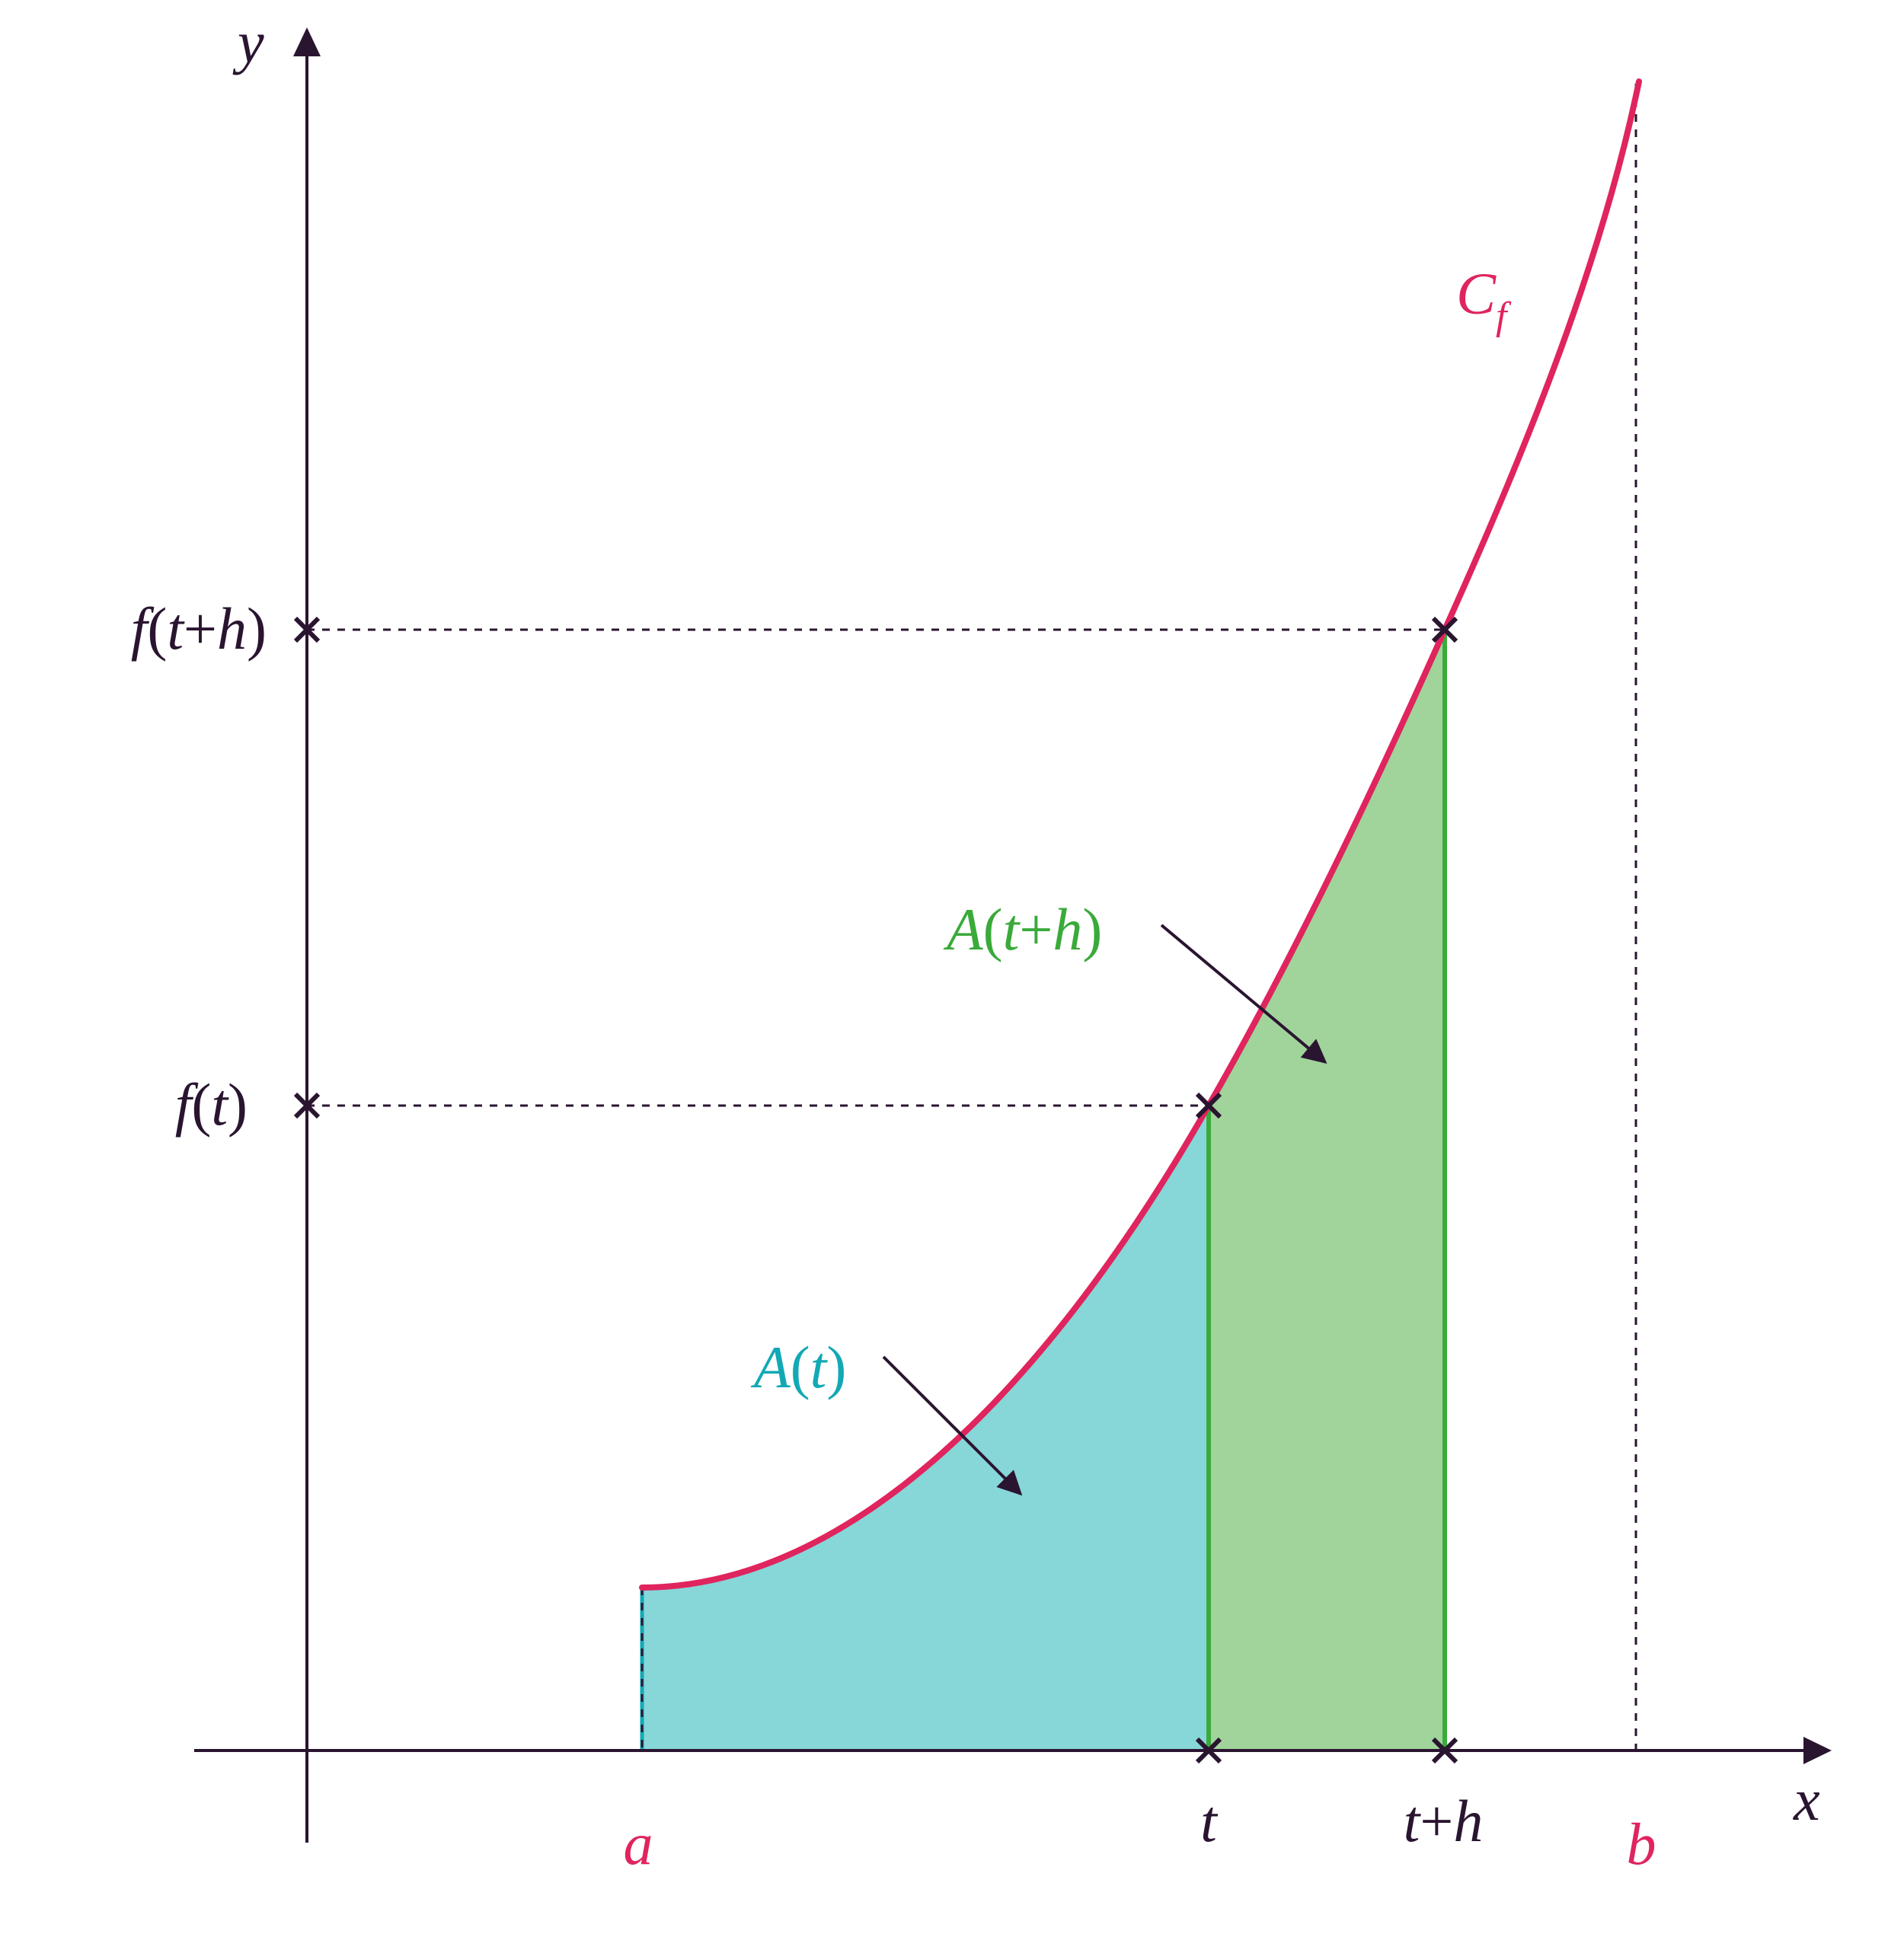  What do you see at coordinates (1817, 1750) in the screenshot?
I see `x-axis-arrow` at bounding box center [1817, 1750].